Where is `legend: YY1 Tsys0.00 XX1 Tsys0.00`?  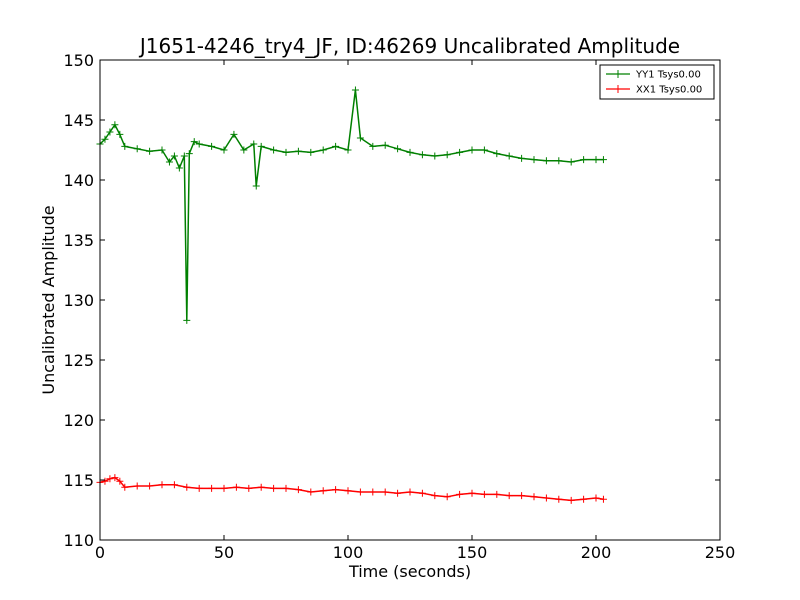
legend: YY1 Tsys0.00 XX1 Tsys0.00 is located at coordinates (657, 82).